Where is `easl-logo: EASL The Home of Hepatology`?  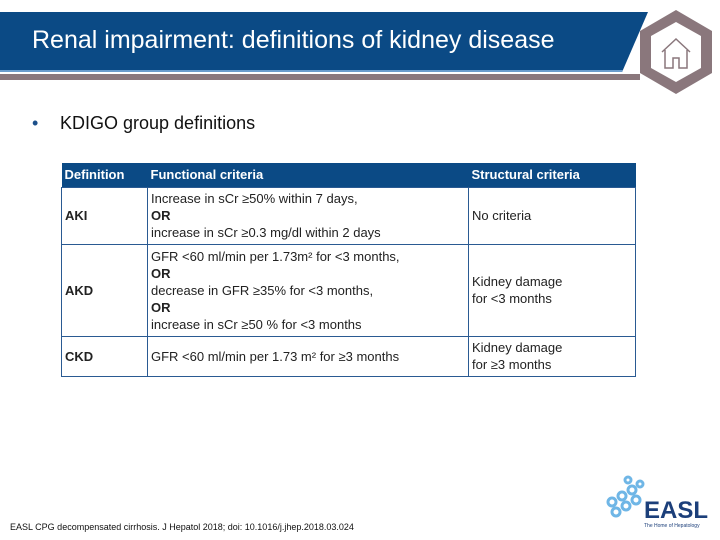 easl-logo: EASL The Home of Hepatology is located at coordinates (657, 502).